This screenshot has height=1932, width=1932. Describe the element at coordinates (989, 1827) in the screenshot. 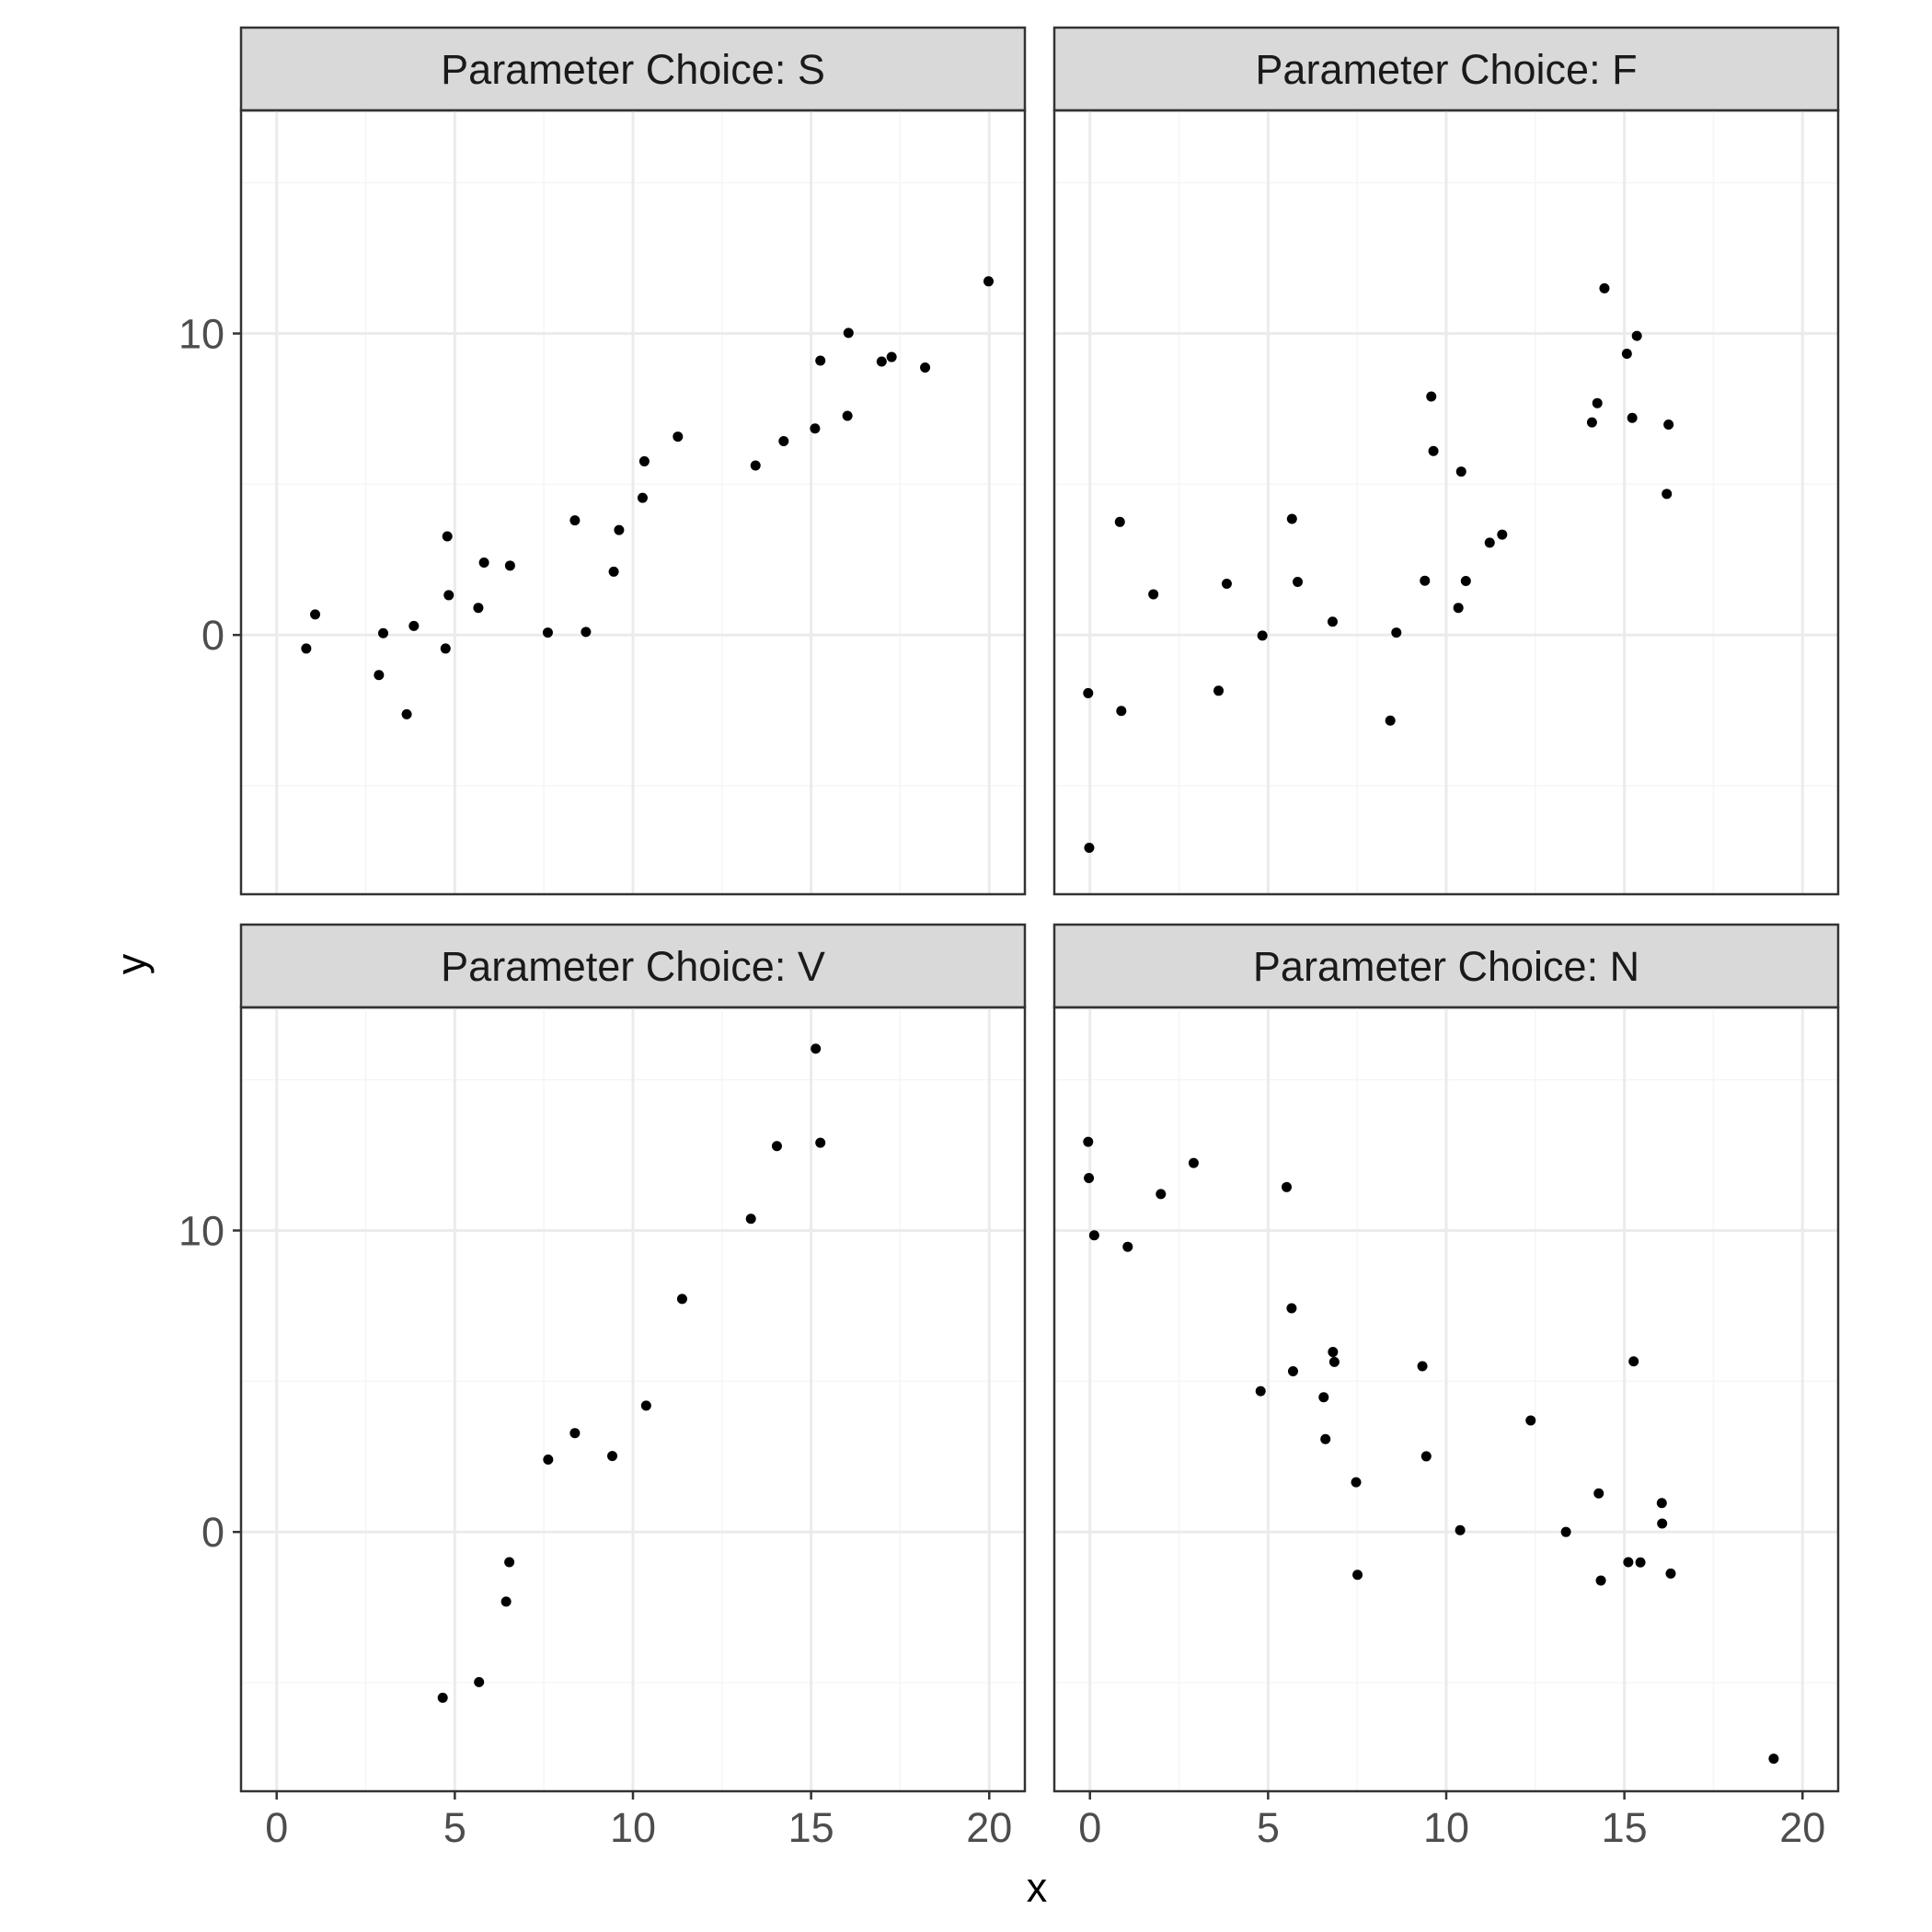

I see `x-tick-label: 20` at that location.